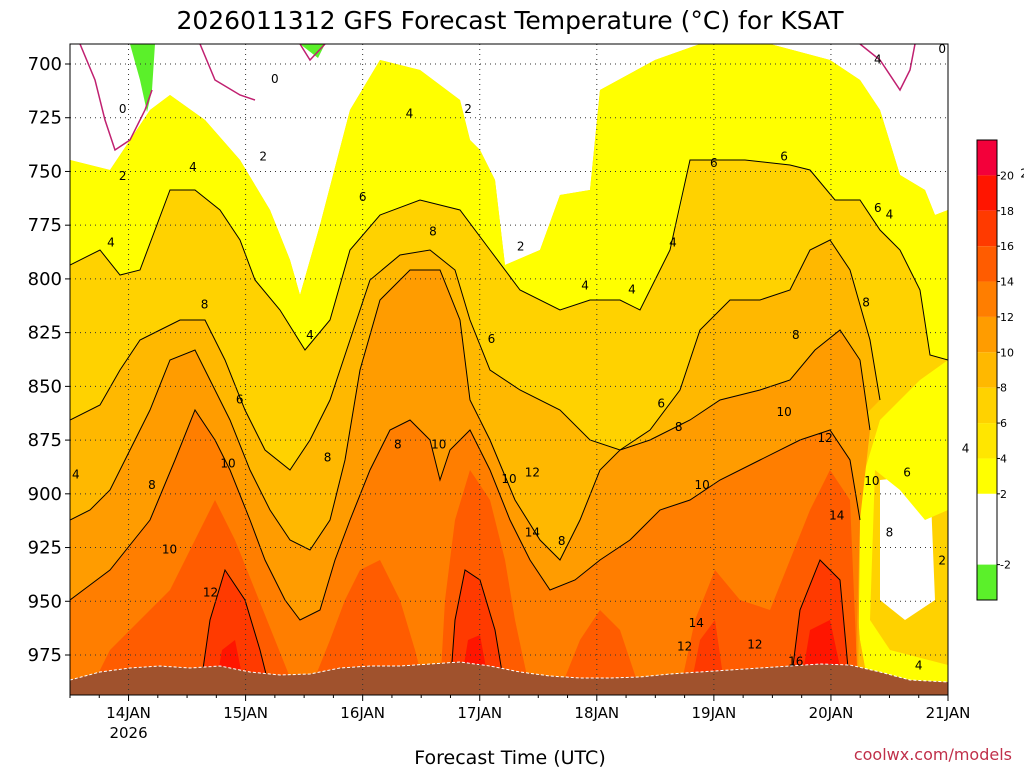 This screenshot has height=768, width=1024. I want to click on contour-label-41: 10, so click(438, 444).